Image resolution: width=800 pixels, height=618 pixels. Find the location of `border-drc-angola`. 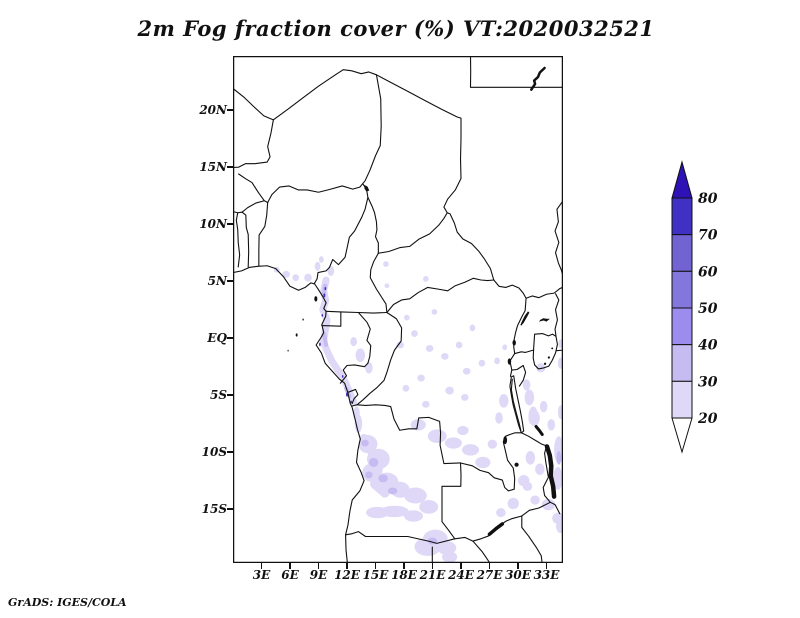

border-drc-angola is located at coordinates (409, 434).